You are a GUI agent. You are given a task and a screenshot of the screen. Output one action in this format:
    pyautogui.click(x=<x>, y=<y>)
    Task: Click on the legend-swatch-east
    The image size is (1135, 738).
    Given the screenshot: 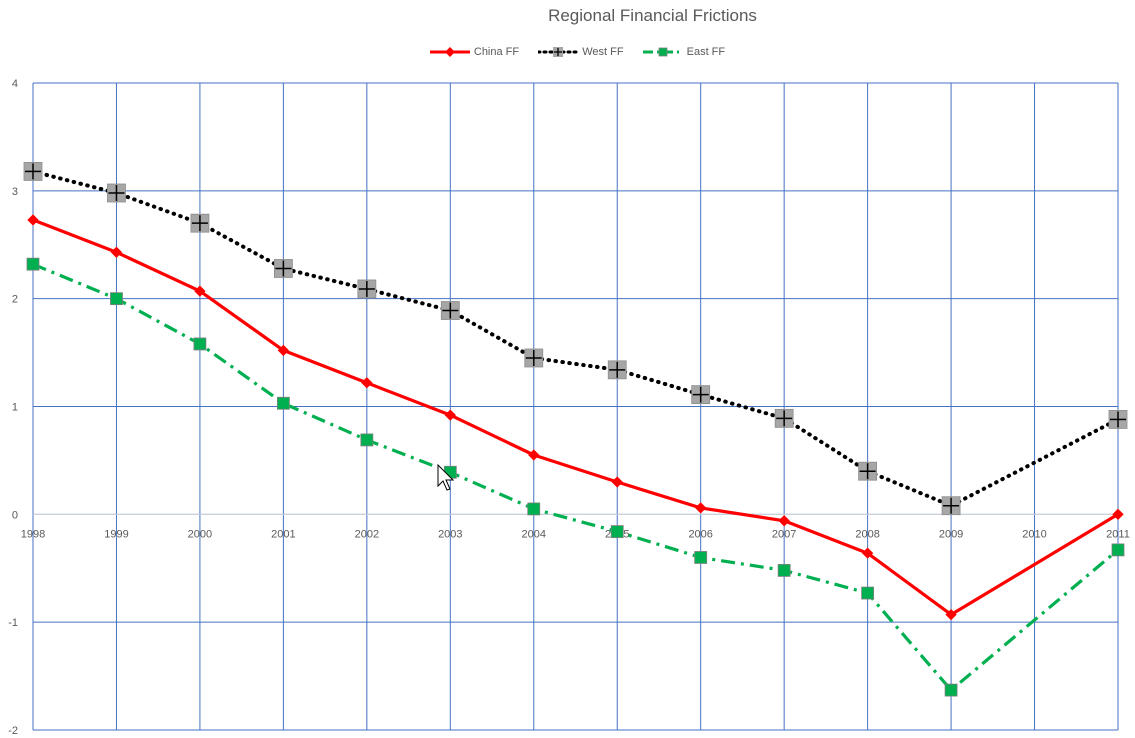 What is the action you would take?
    pyautogui.click(x=662, y=52)
    